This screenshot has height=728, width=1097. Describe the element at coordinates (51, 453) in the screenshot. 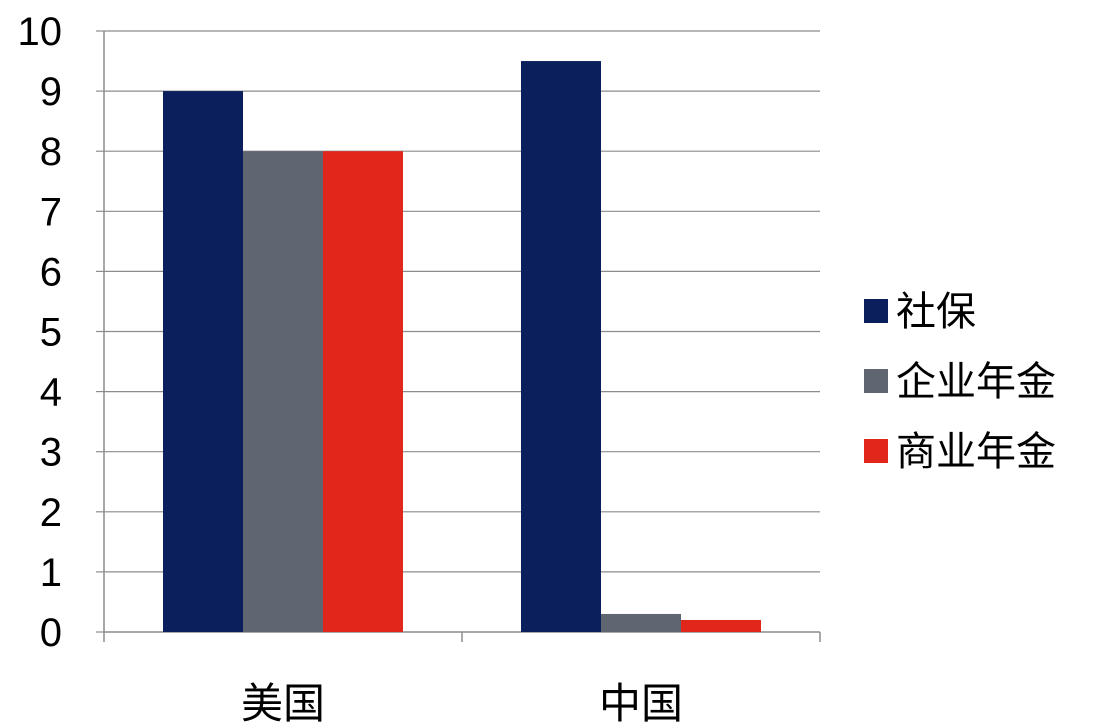

I see `y-tick-label: 3` at that location.